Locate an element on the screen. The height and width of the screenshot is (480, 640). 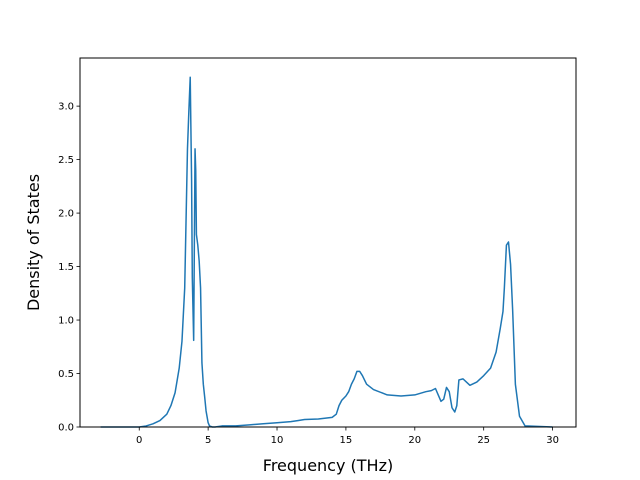
x-tick-label: 25 is located at coordinates (483, 440).